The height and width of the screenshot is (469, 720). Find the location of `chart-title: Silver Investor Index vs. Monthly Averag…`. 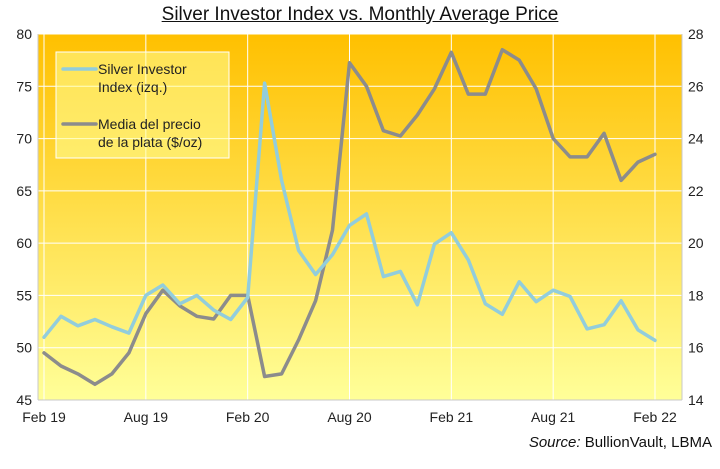

chart-title: Silver Investor Index vs. Monthly Averag… is located at coordinates (360, 14).